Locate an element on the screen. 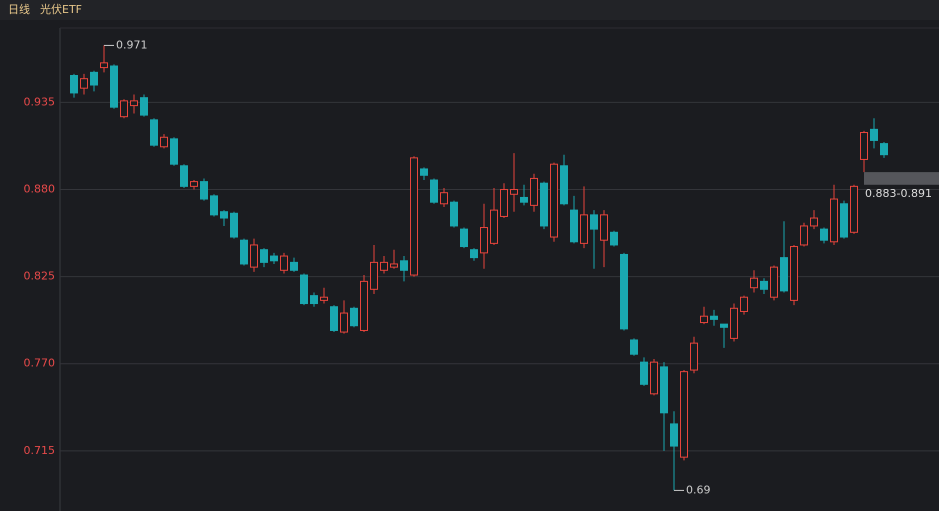  y-tick-label: 0.935 is located at coordinates (40, 101).